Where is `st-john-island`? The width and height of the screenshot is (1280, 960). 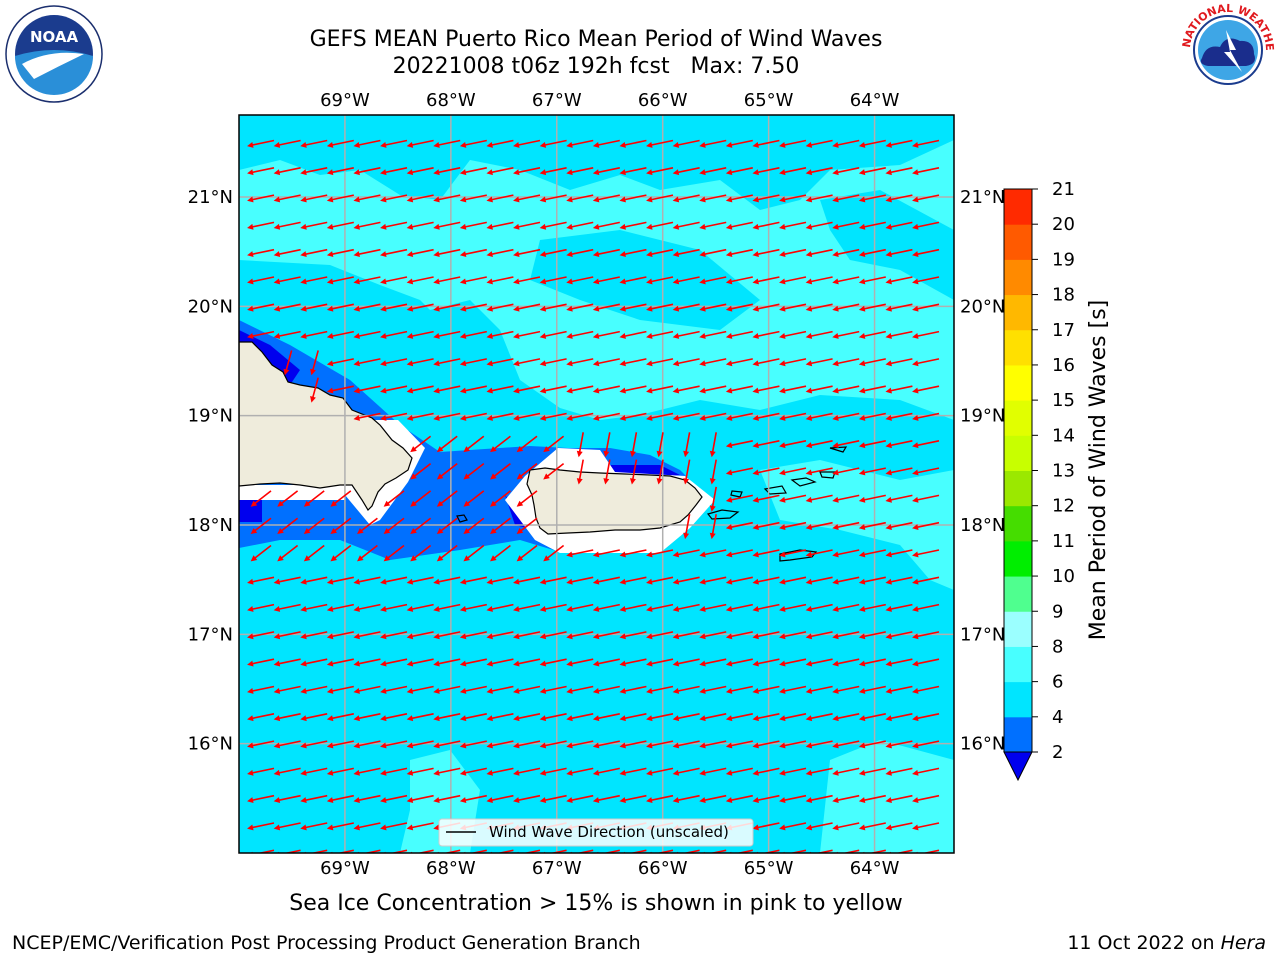 st-john-island is located at coordinates (803, 482).